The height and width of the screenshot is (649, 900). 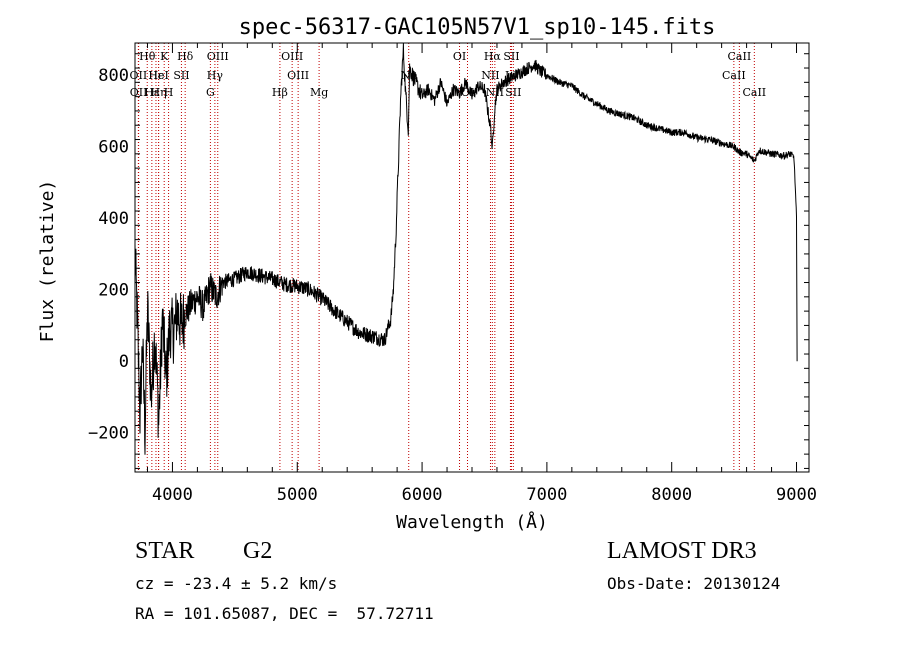 I want to click on x-tick-label: 9000, so click(x=796, y=495).